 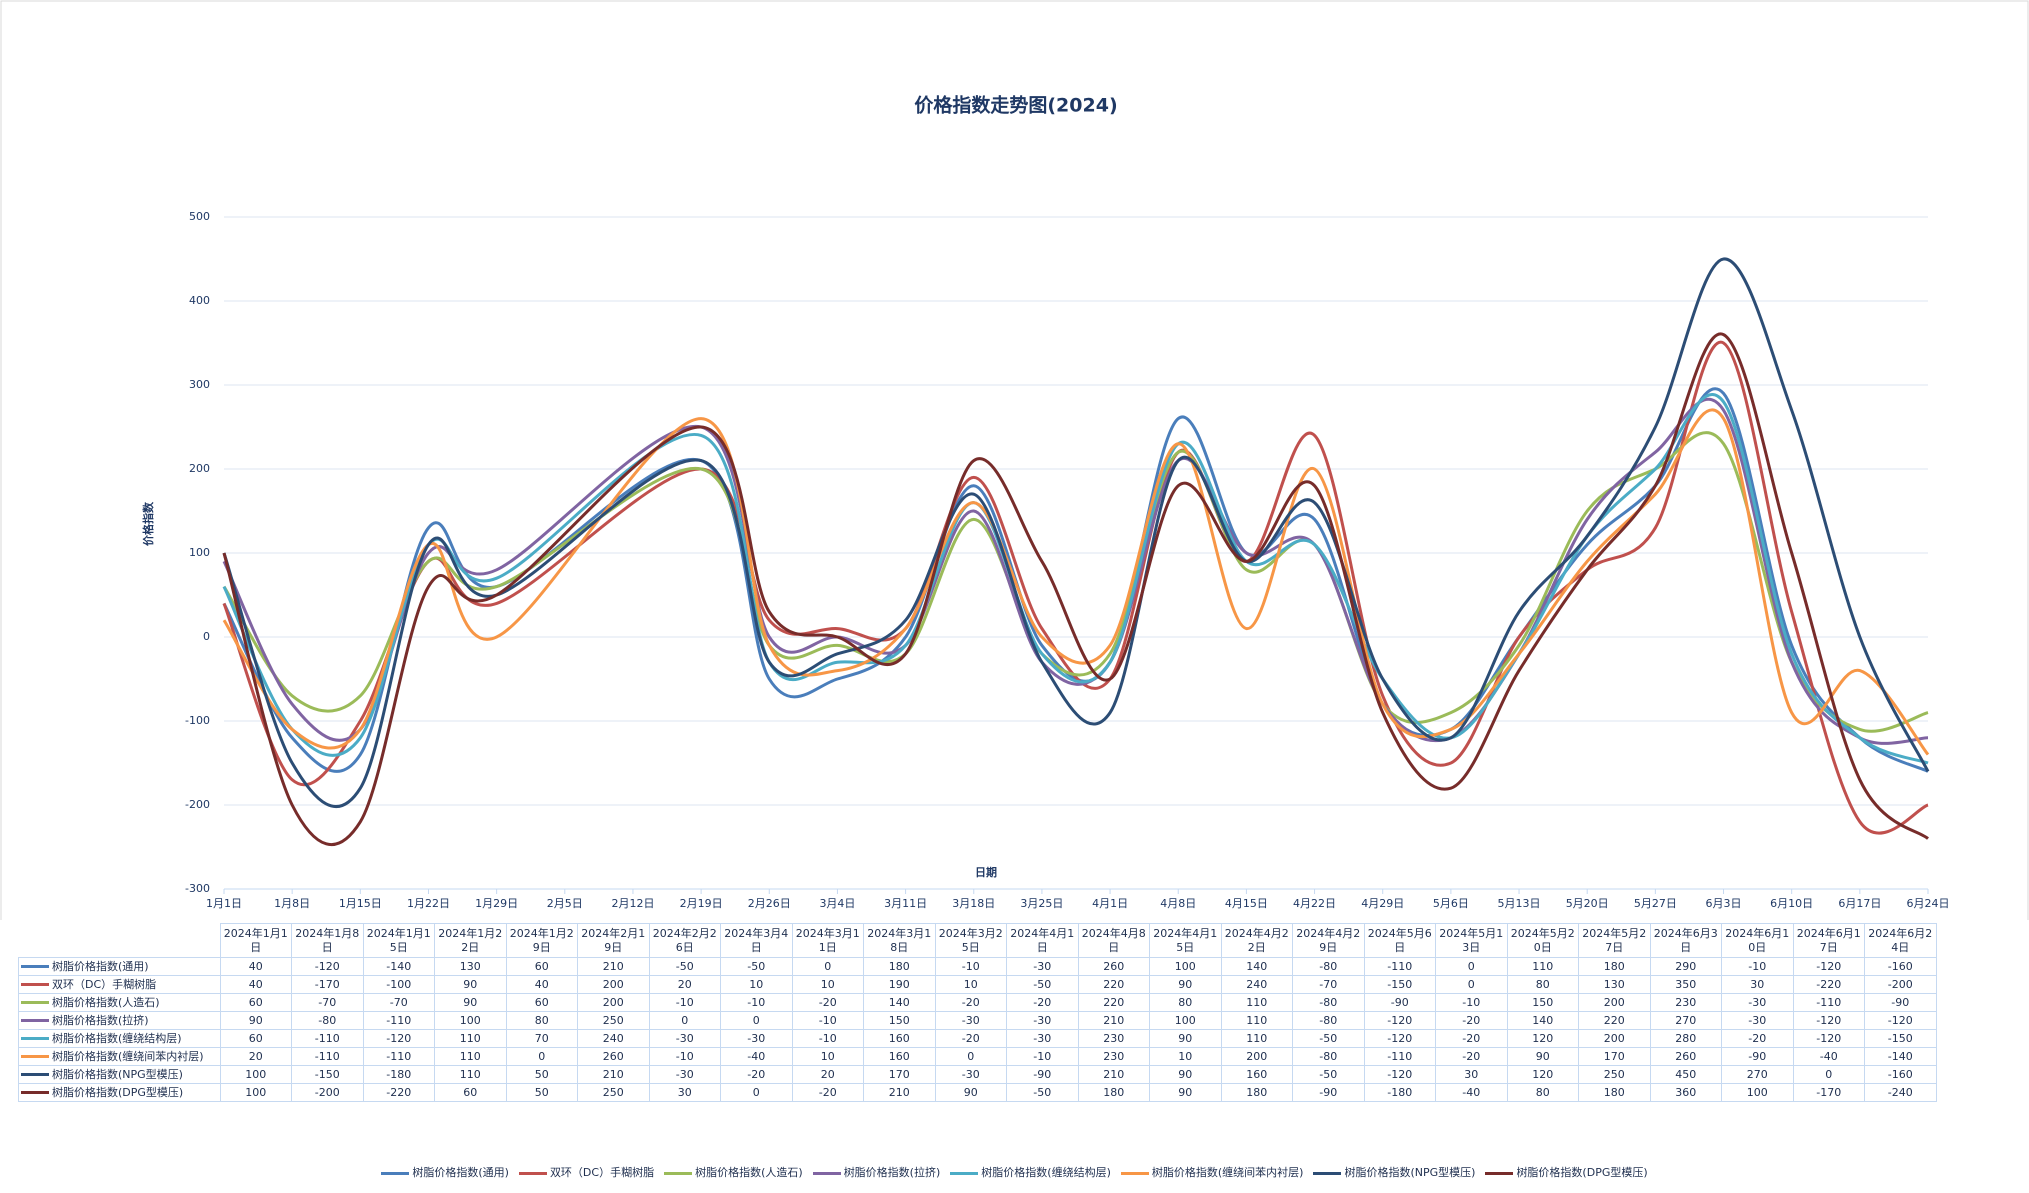 What do you see at coordinates (128, 1056) in the screenshot?
I see `series-name: 树脂价格指数(缠绕间苯内衬层)` at bounding box center [128, 1056].